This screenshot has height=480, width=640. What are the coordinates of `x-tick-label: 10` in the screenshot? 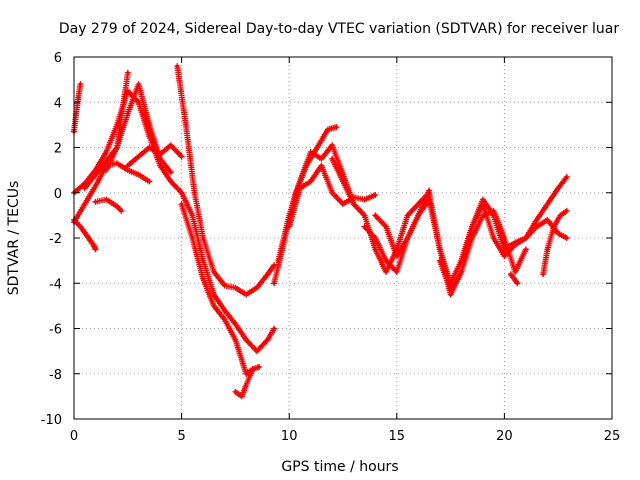 It's located at (289, 436).